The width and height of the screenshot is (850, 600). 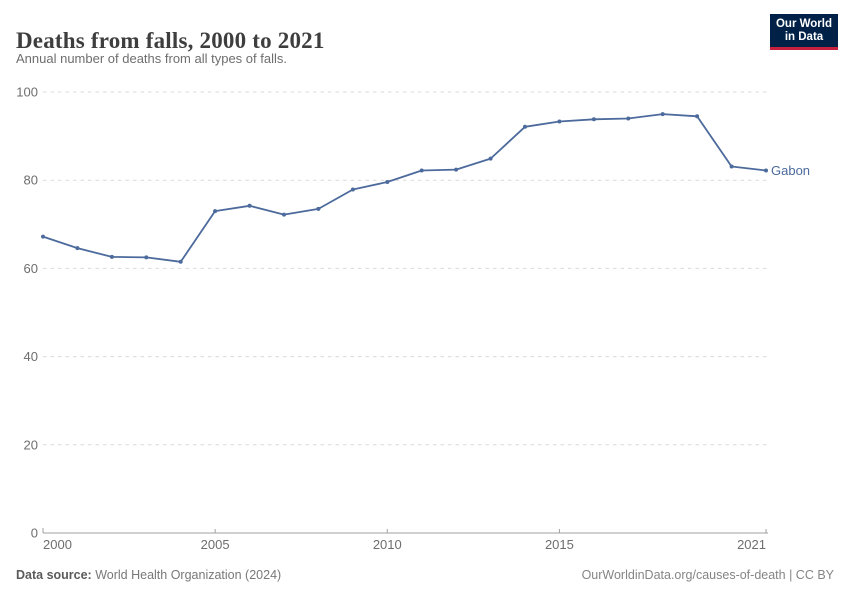 I want to click on x-tick-label: 2000, so click(x=57, y=544).